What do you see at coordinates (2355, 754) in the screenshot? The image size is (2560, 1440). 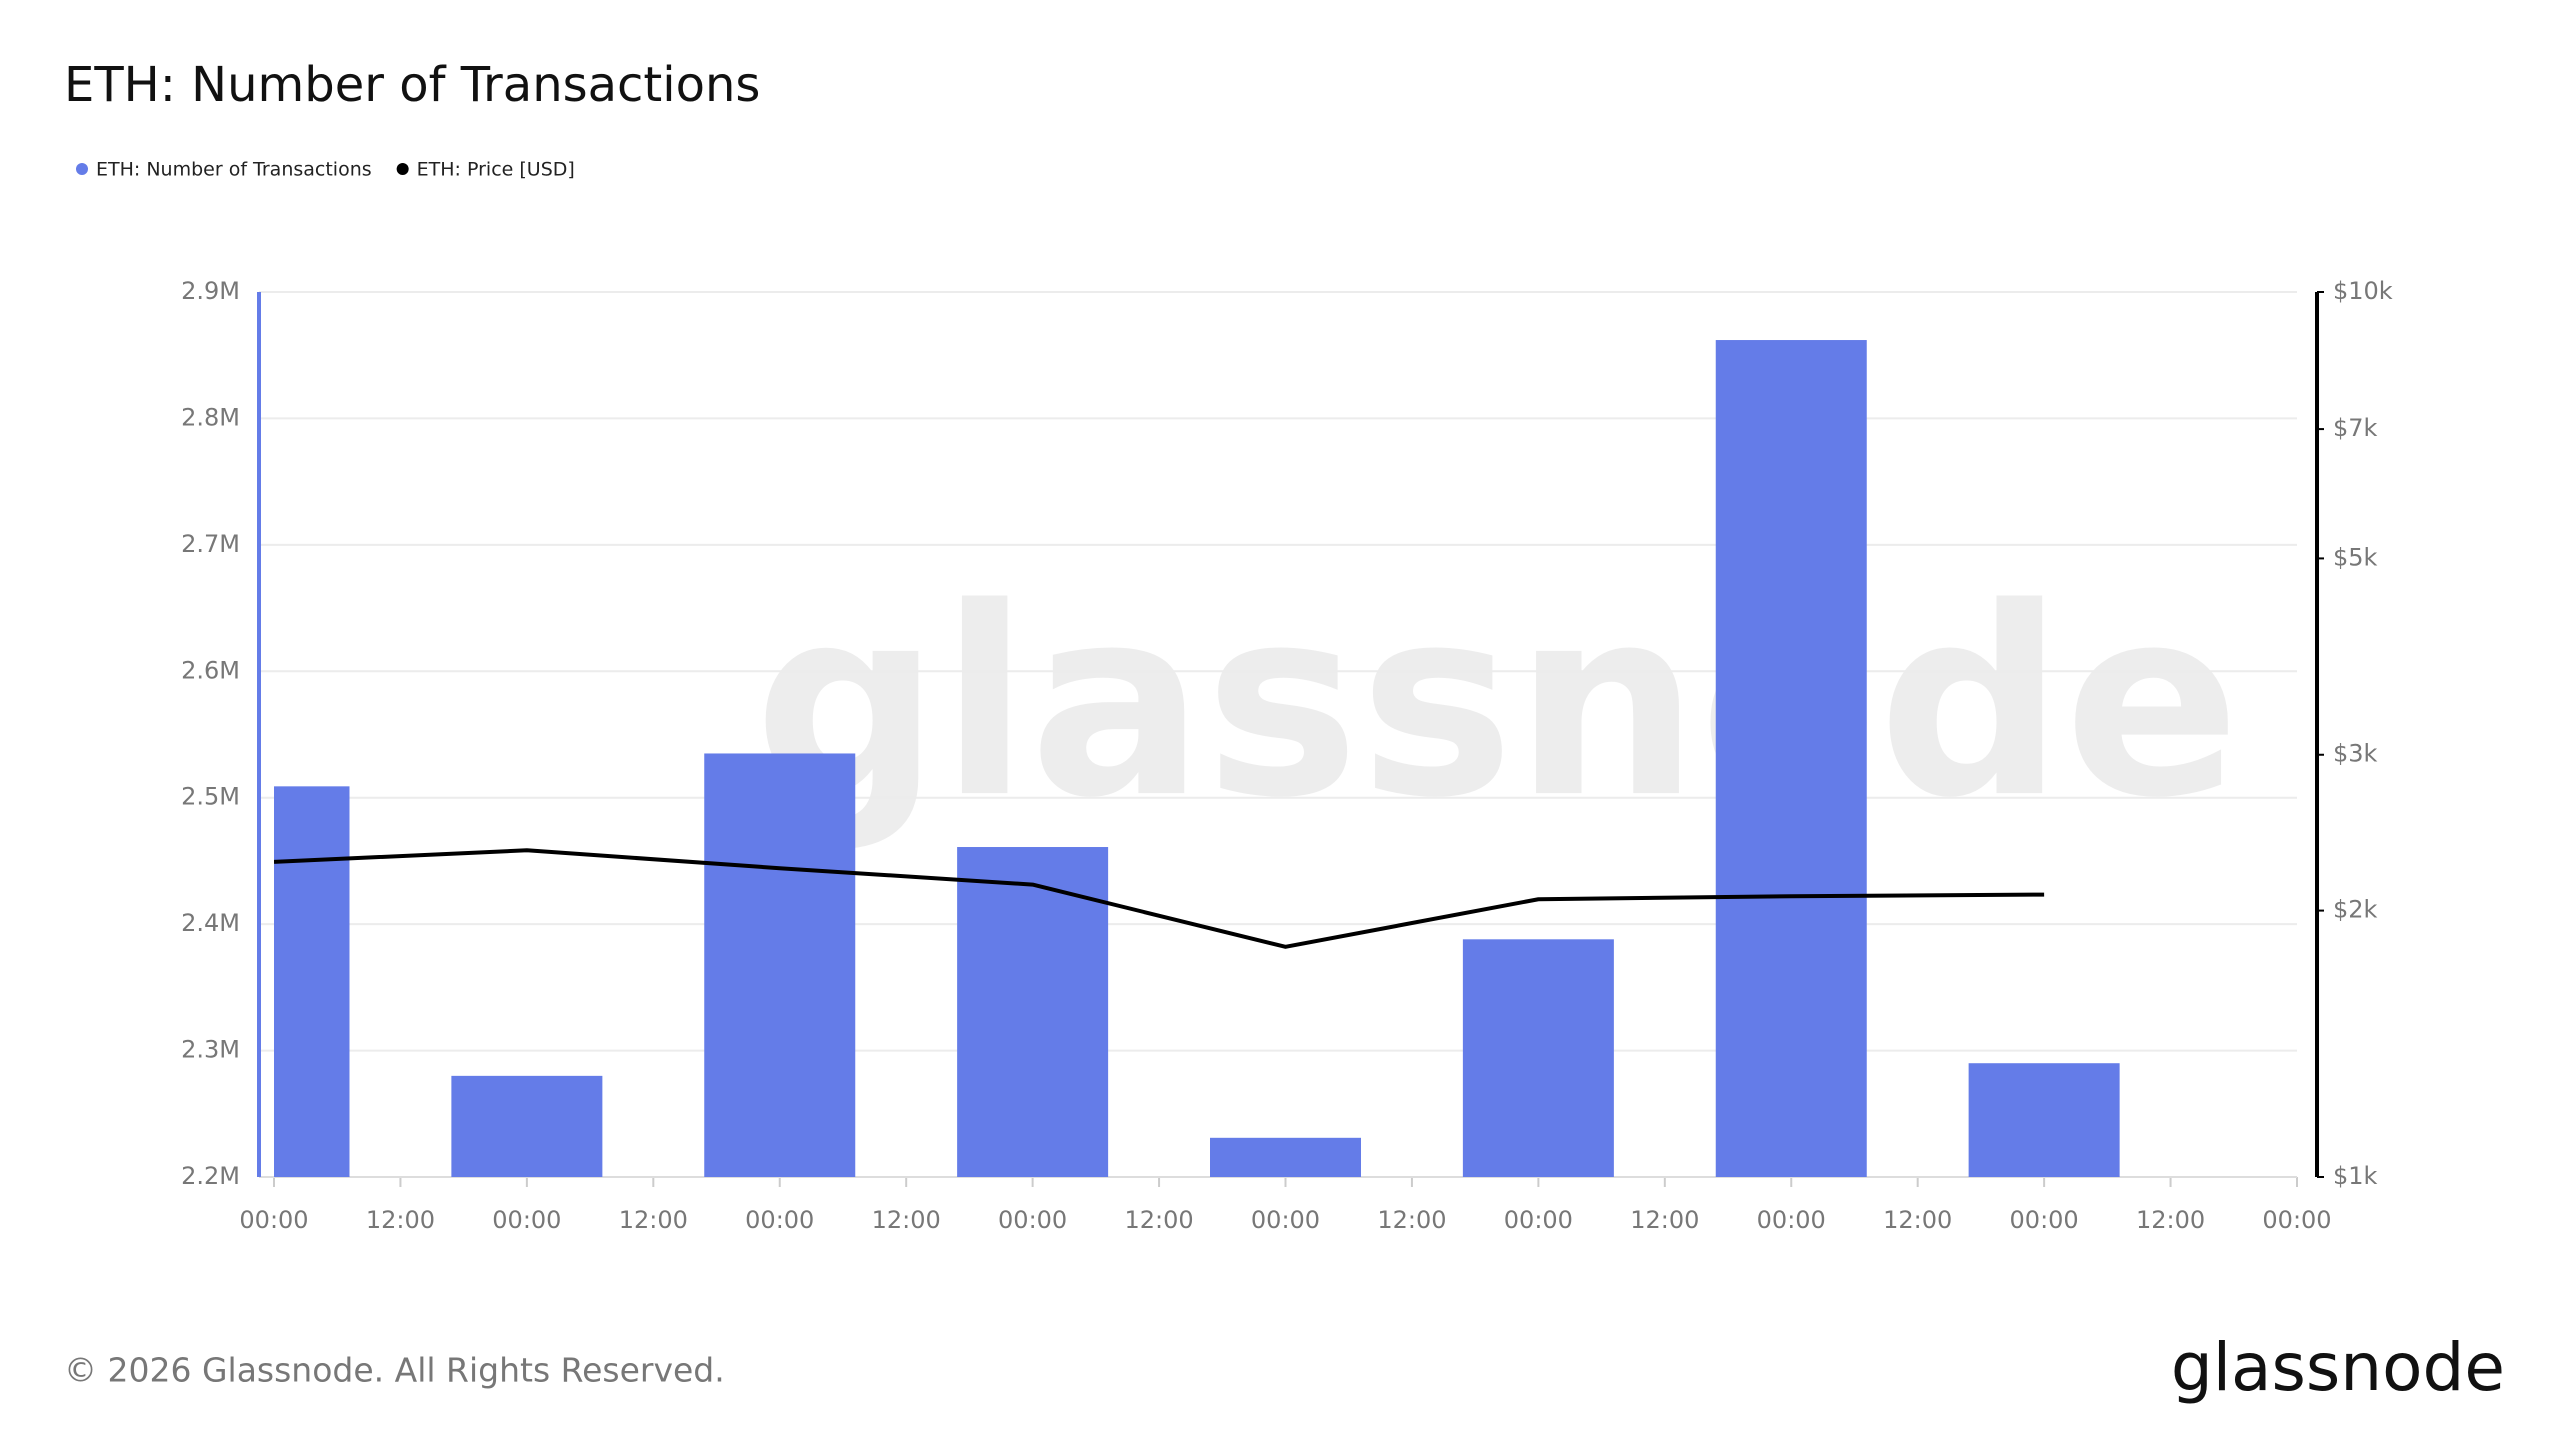 I see `y2-tick-label: $3k` at bounding box center [2355, 754].